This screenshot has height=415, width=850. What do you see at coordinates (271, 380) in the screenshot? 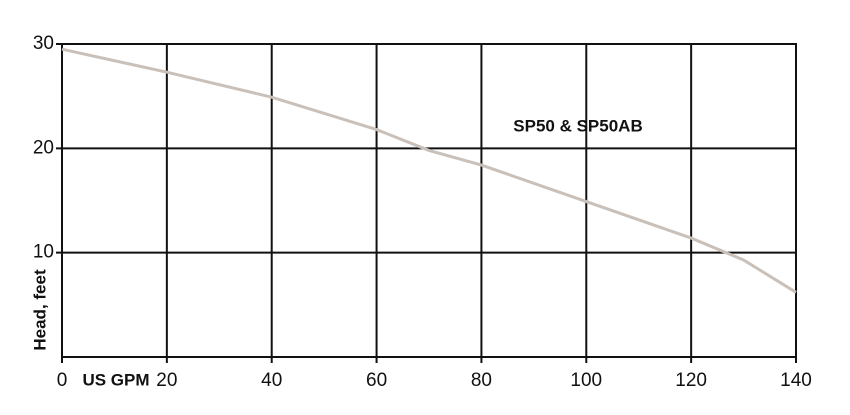
I see `x-tick-label: 40` at bounding box center [271, 380].